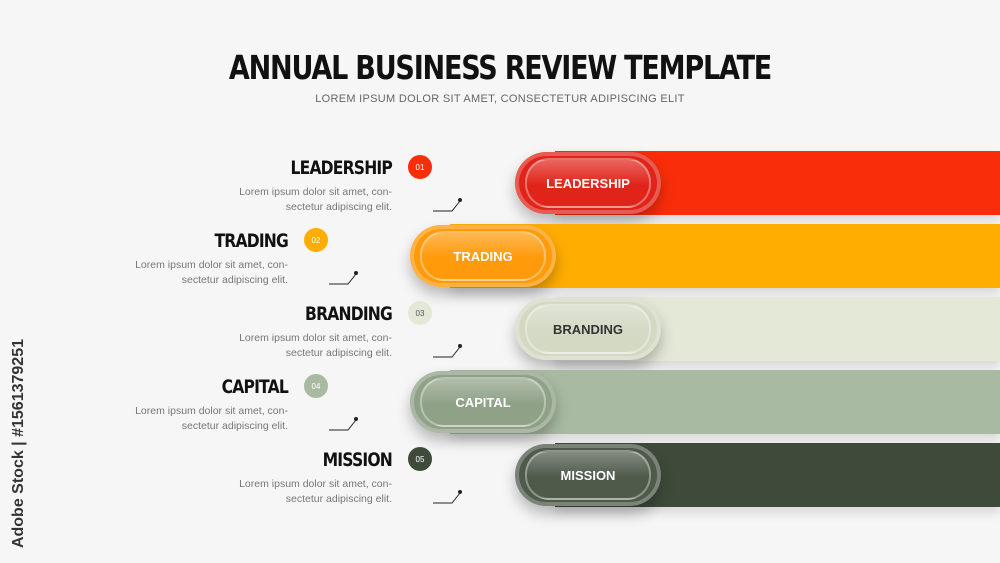 Image resolution: width=1000 pixels, height=563 pixels. I want to click on step-pill: BRANDING, so click(588, 329).